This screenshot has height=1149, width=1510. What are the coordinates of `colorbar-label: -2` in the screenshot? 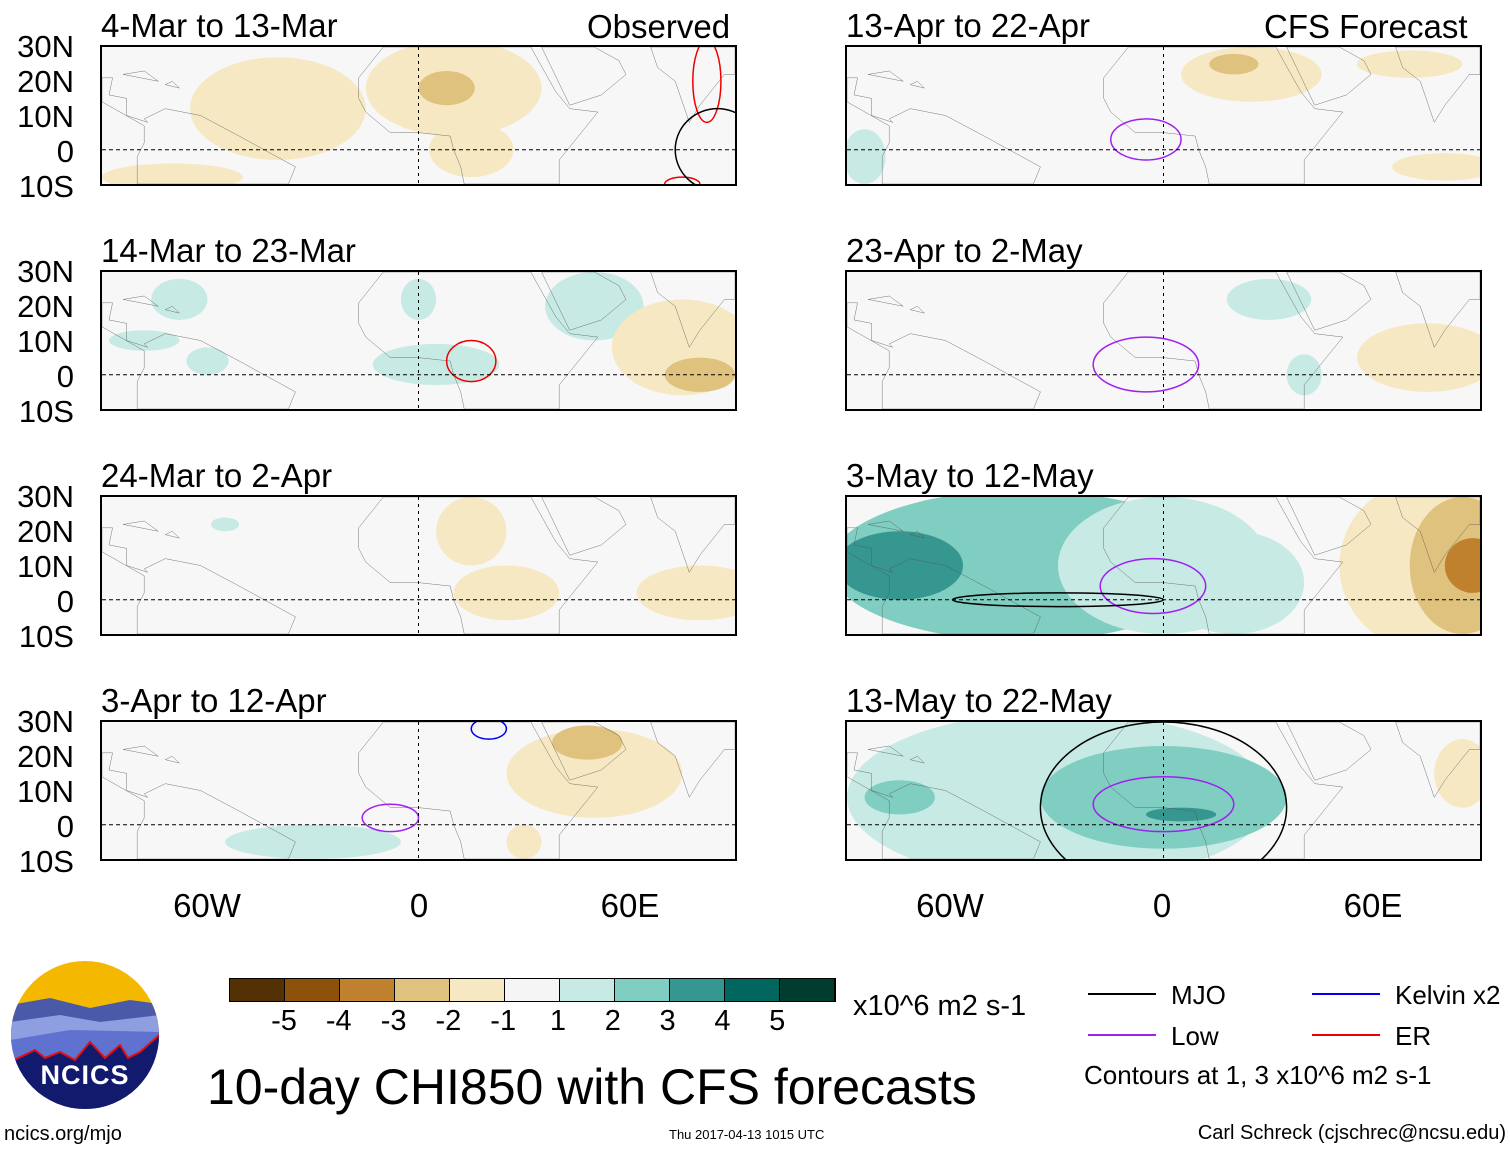 It's located at (448, 1021).